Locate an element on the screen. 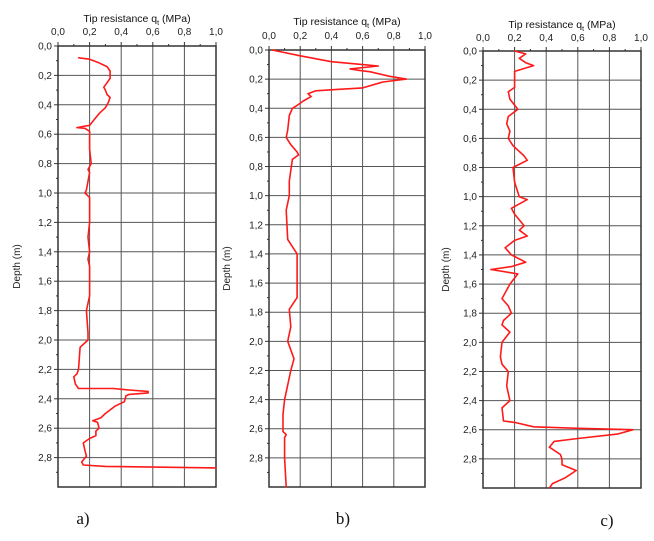 Image resolution: width=654 pixels, height=541 pixels. y-tick-label: 1,2 is located at coordinates (256, 225).